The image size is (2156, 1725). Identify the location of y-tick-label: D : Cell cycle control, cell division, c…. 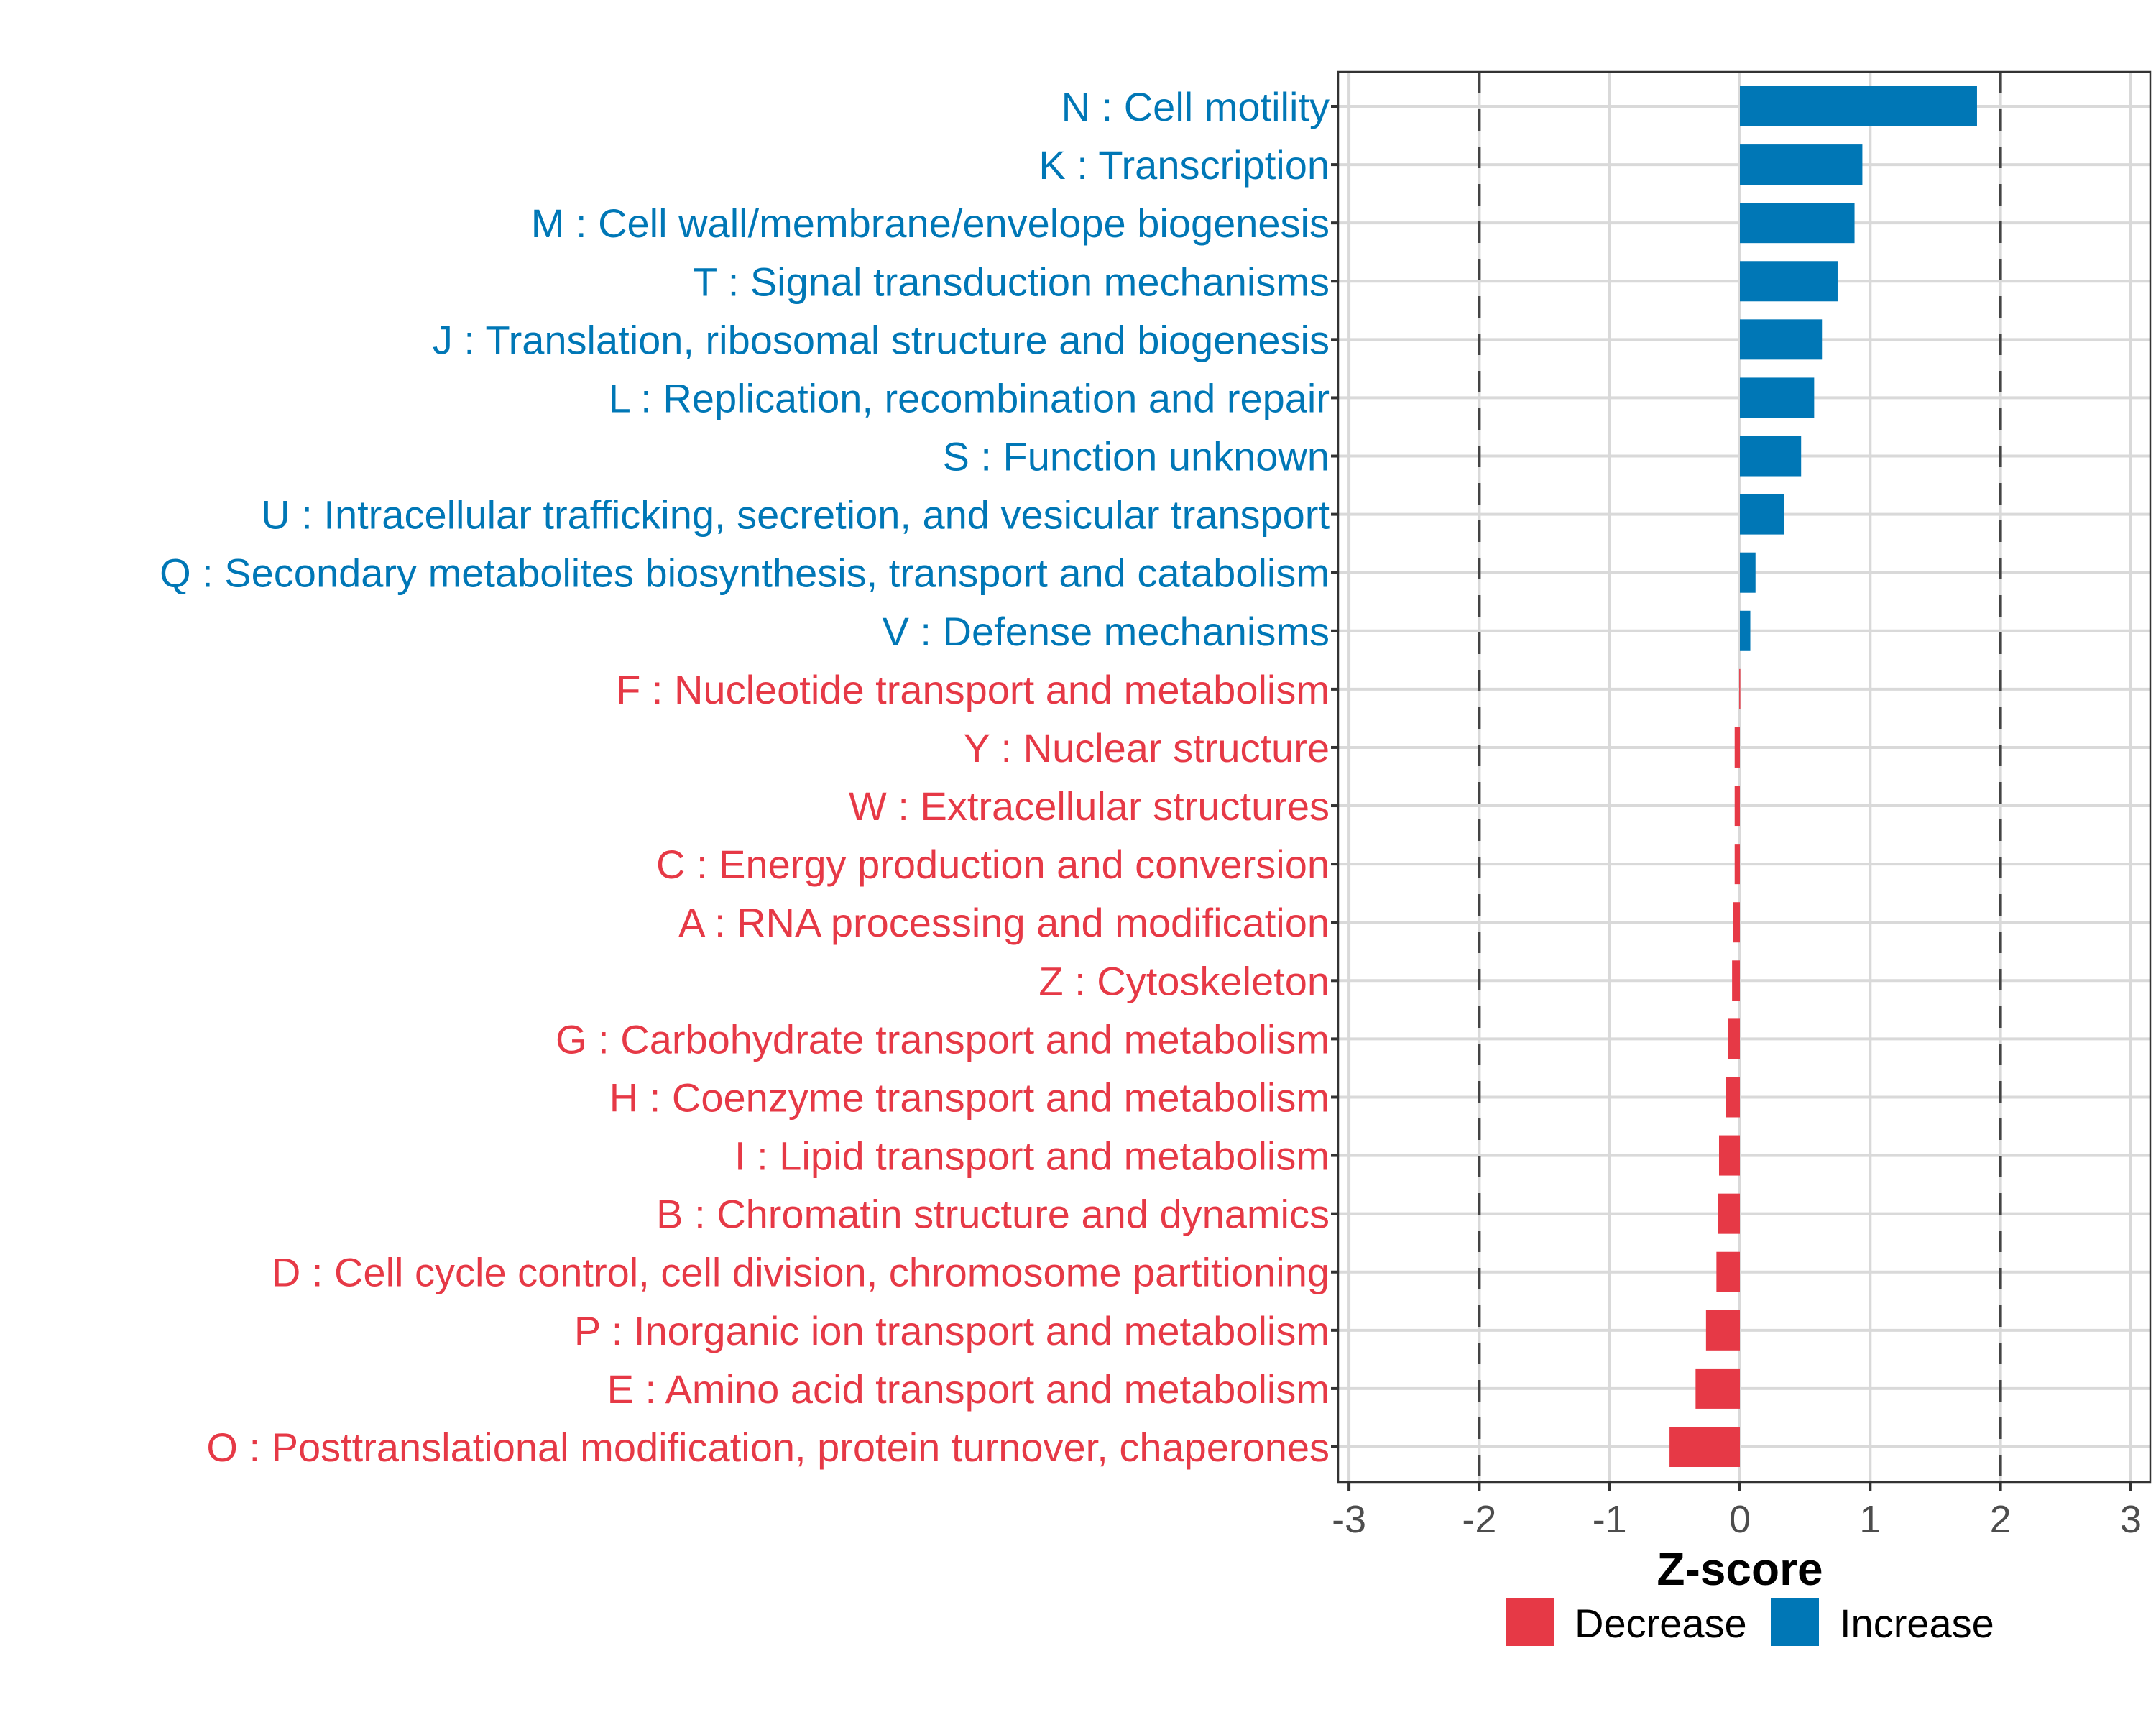
(801, 1272).